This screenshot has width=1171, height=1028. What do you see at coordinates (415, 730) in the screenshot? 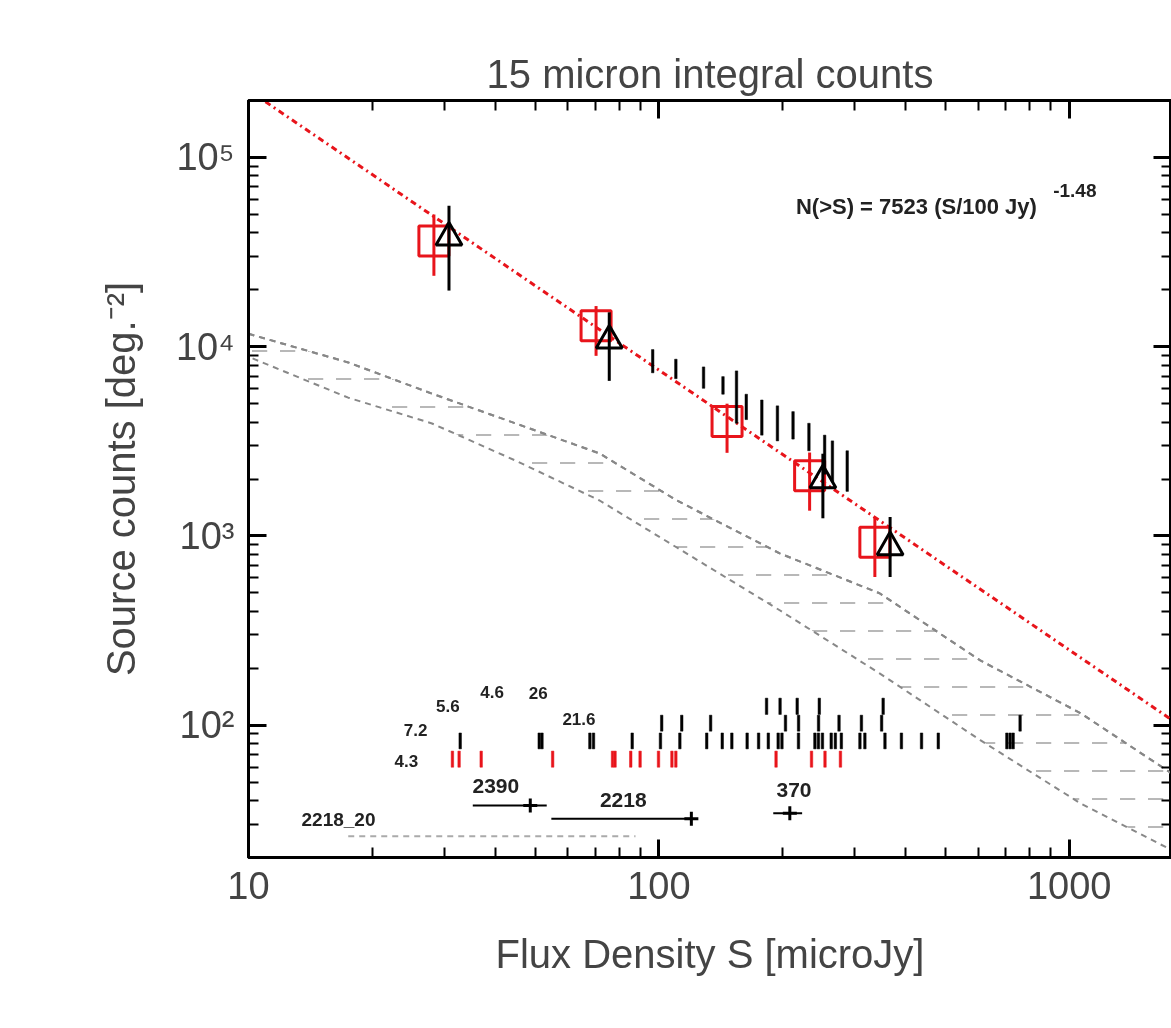
I see `annotation: 7.2` at bounding box center [415, 730].